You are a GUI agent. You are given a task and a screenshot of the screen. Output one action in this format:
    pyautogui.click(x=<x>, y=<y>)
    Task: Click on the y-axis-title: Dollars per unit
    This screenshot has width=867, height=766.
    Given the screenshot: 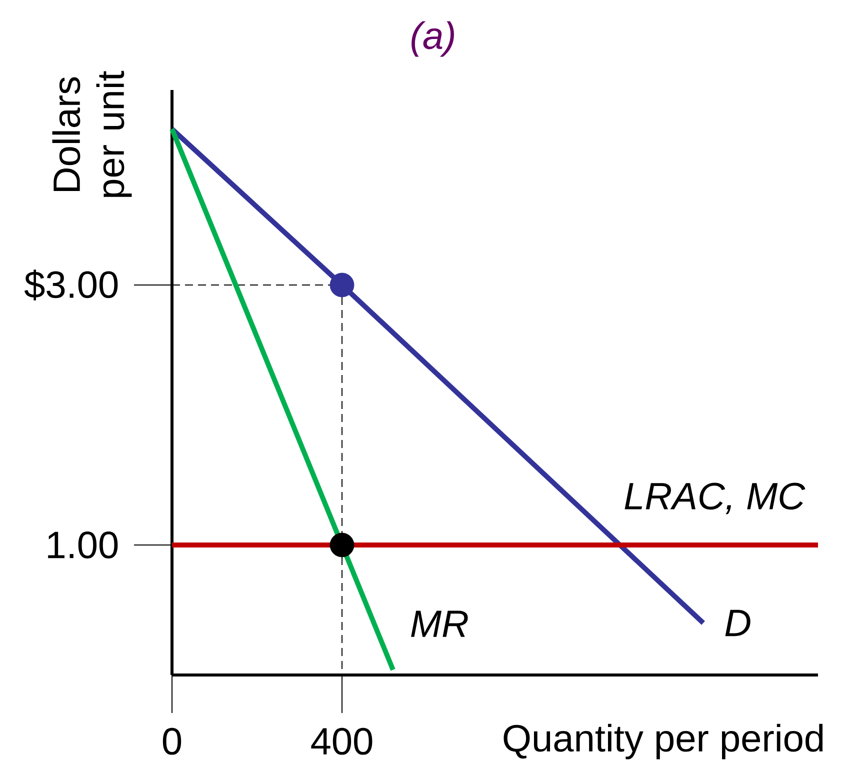 What is the action you would take?
    pyautogui.click(x=92, y=133)
    